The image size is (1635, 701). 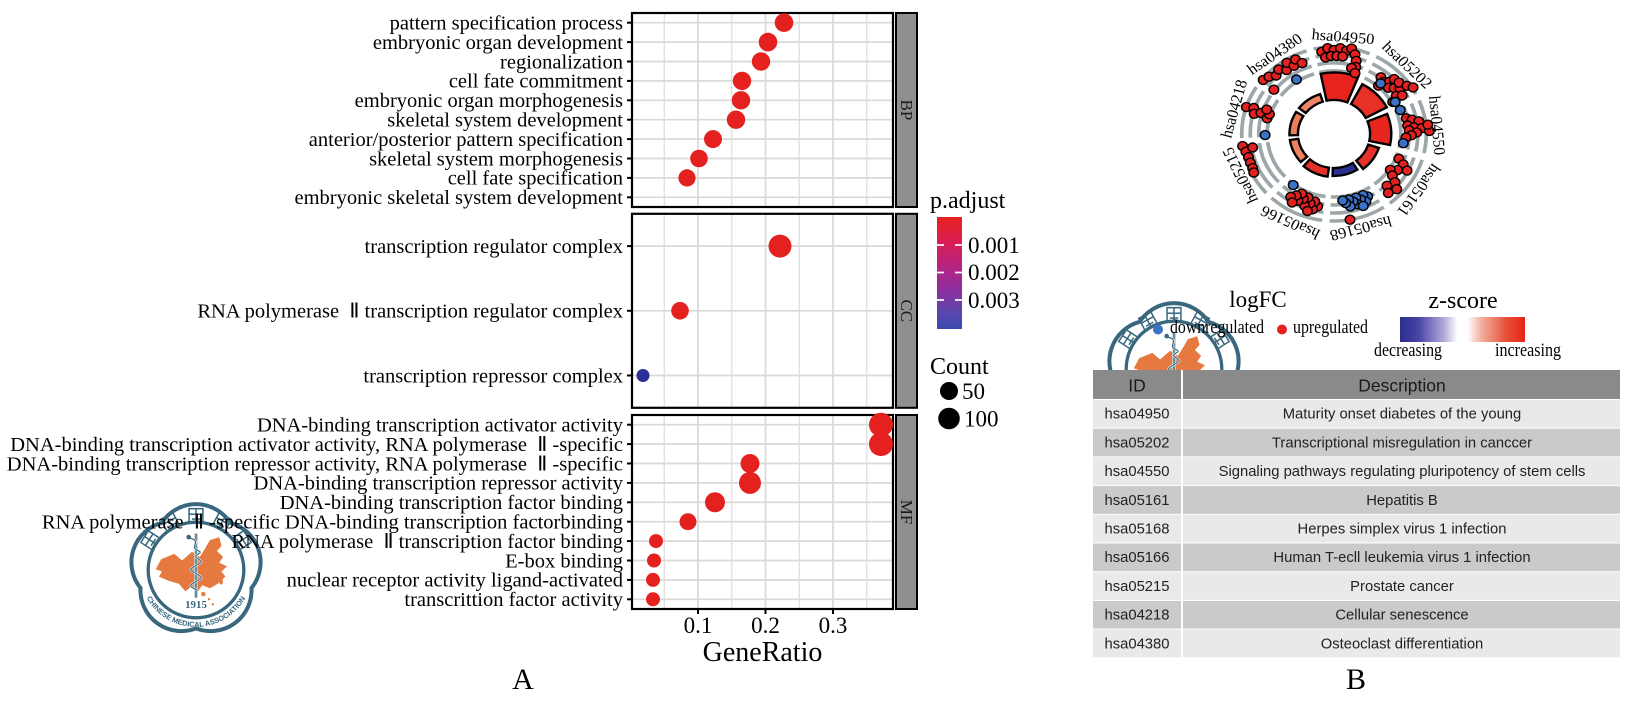 What do you see at coordinates (506, 24) in the screenshot?
I see `svg-text: pattern specification process` at bounding box center [506, 24].